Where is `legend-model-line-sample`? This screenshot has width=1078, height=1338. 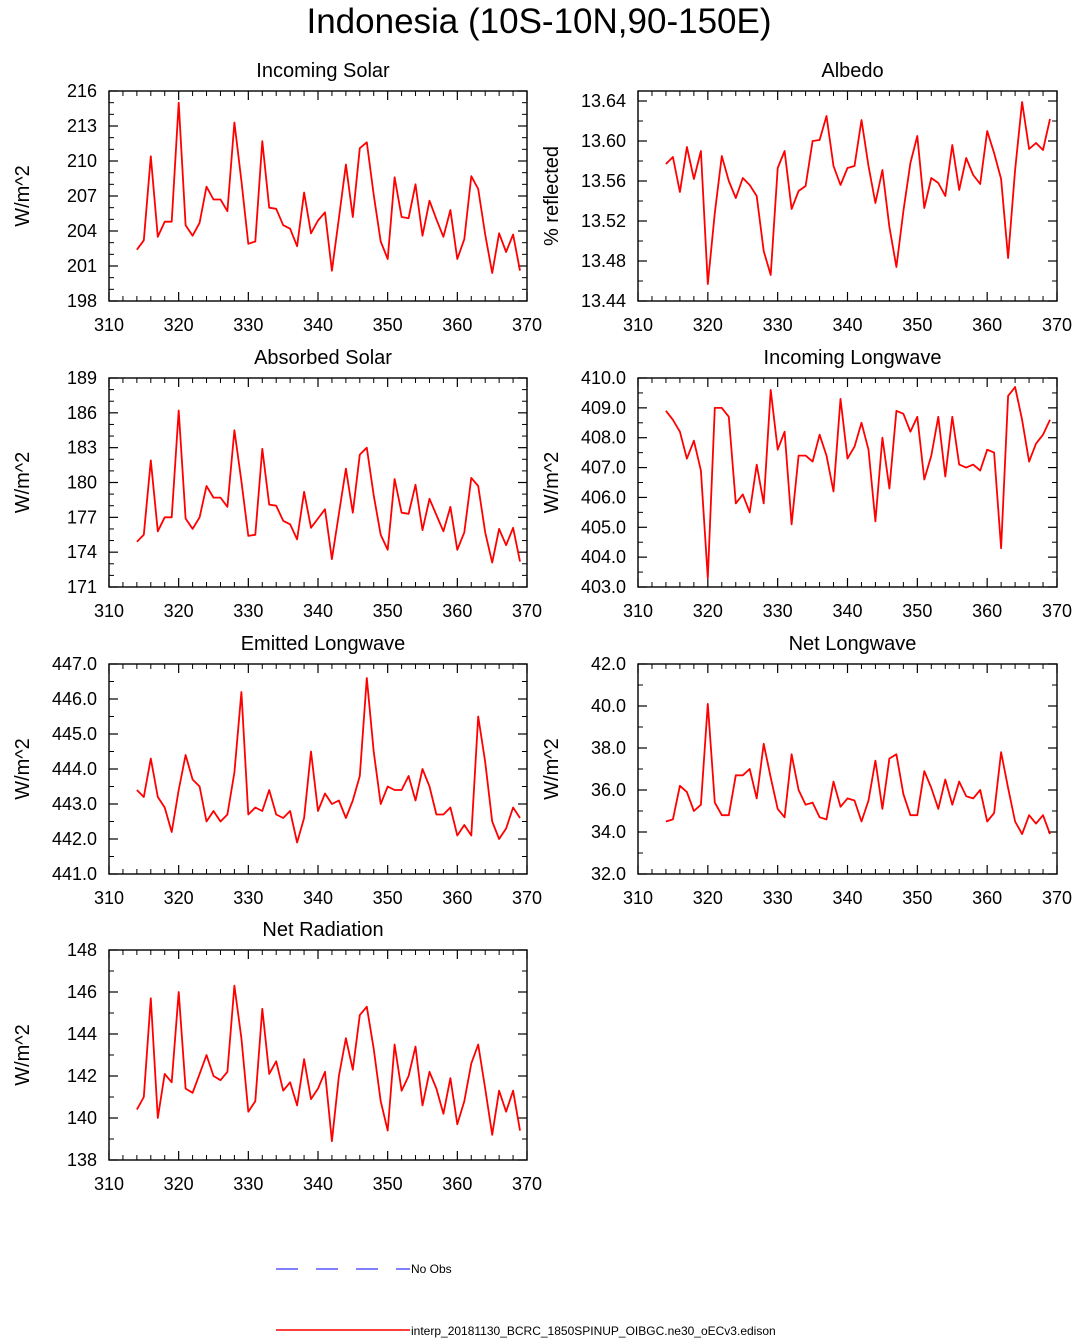 legend-model-line-sample is located at coordinates (343, 1330).